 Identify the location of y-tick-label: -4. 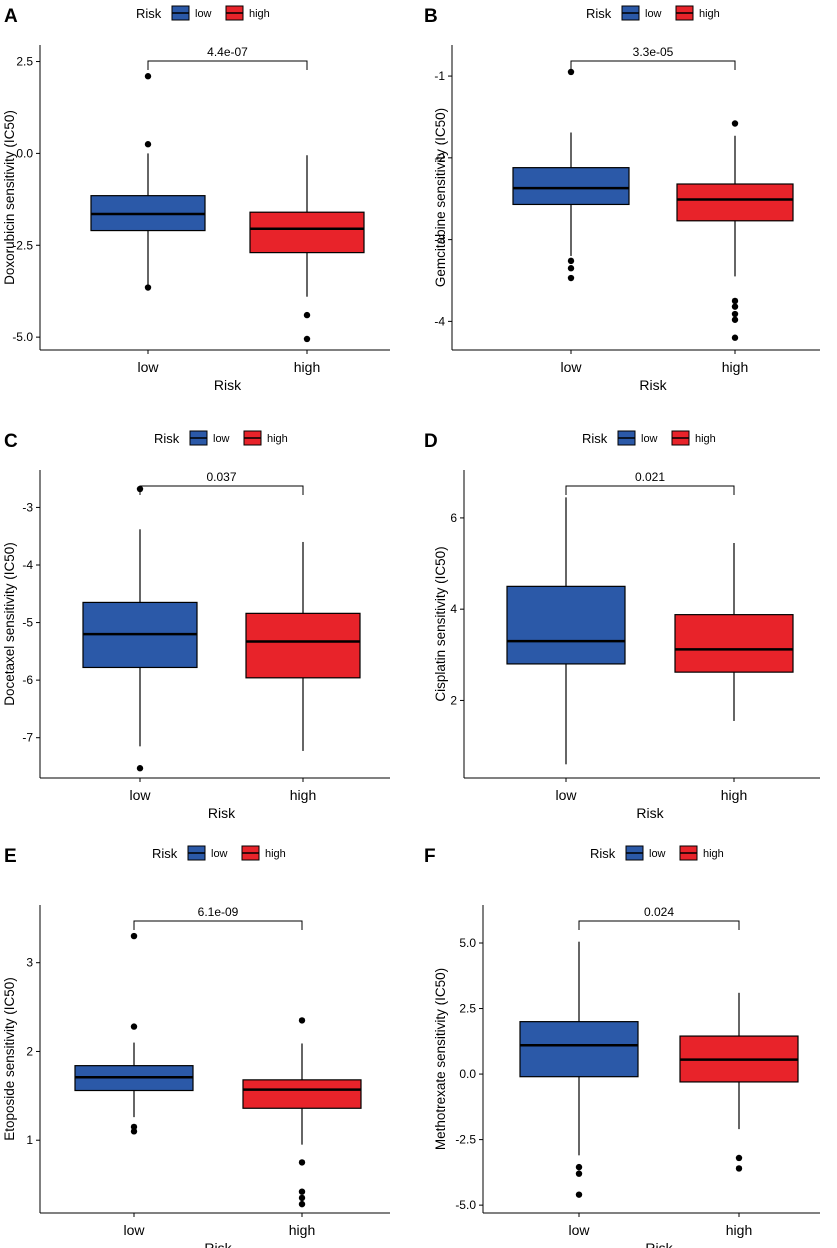
(439, 321).